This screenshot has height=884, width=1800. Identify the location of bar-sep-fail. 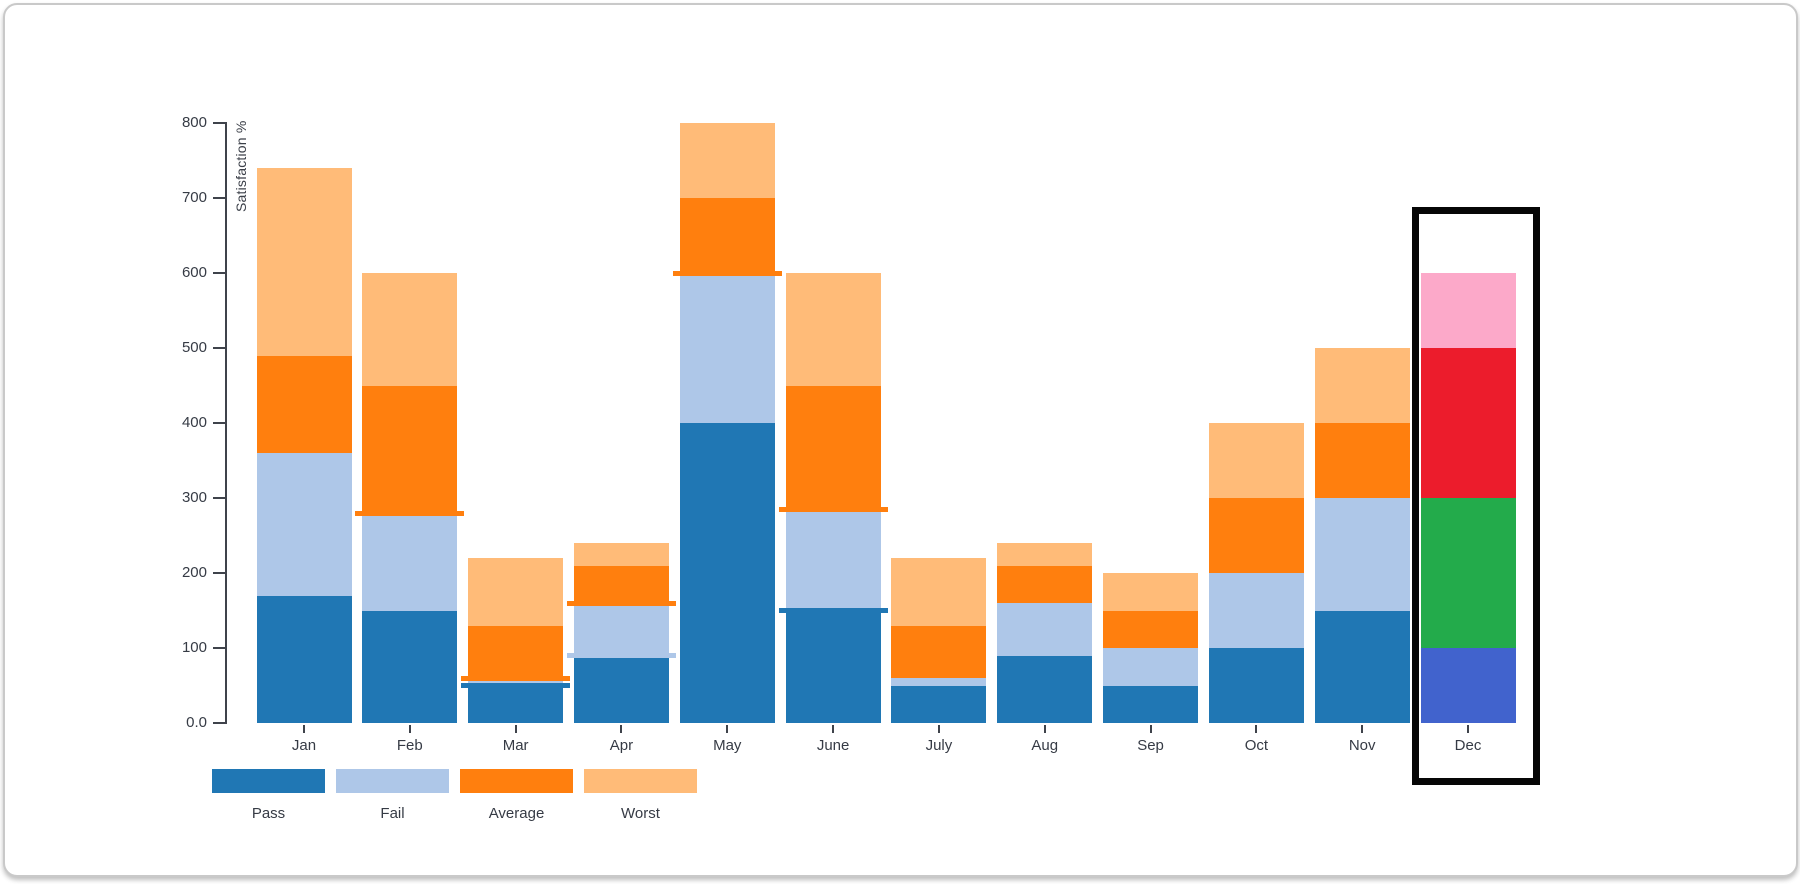
(1151, 667).